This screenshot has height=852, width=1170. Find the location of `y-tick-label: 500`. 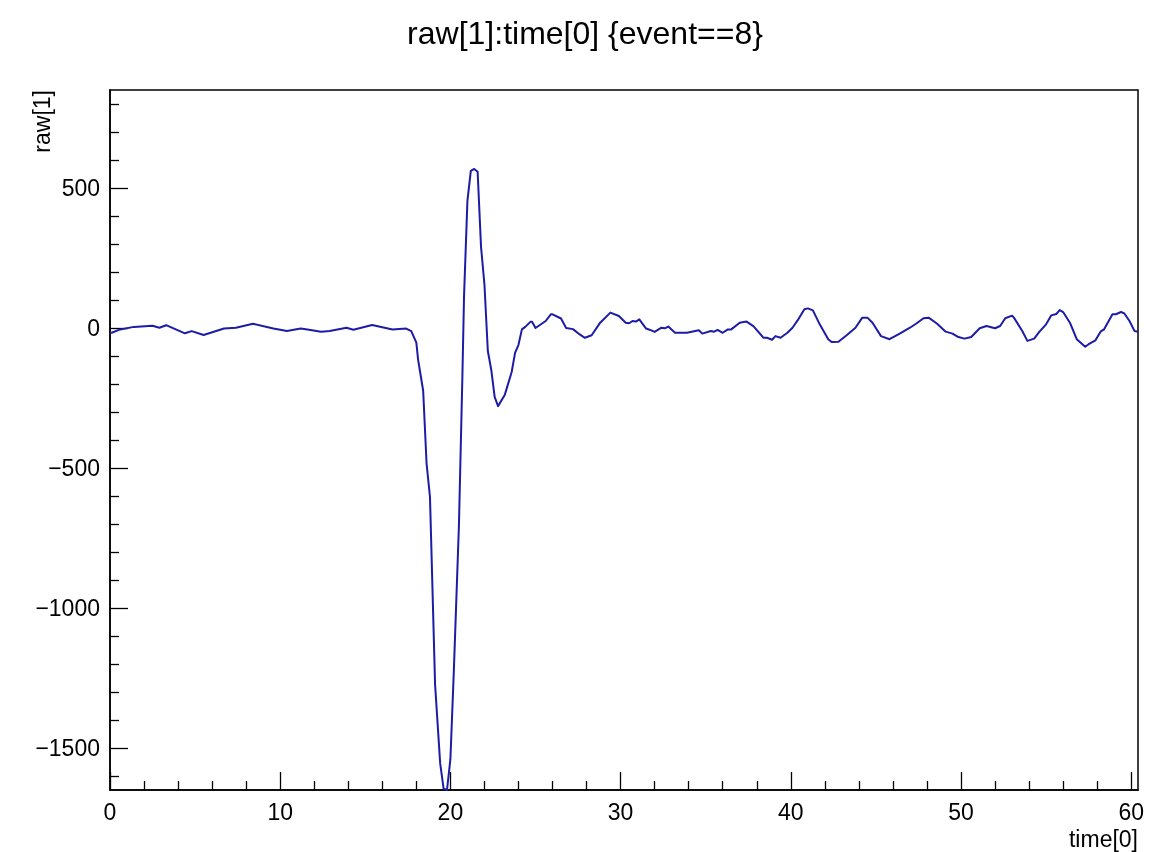

y-tick-label: 500 is located at coordinates (80, 188).